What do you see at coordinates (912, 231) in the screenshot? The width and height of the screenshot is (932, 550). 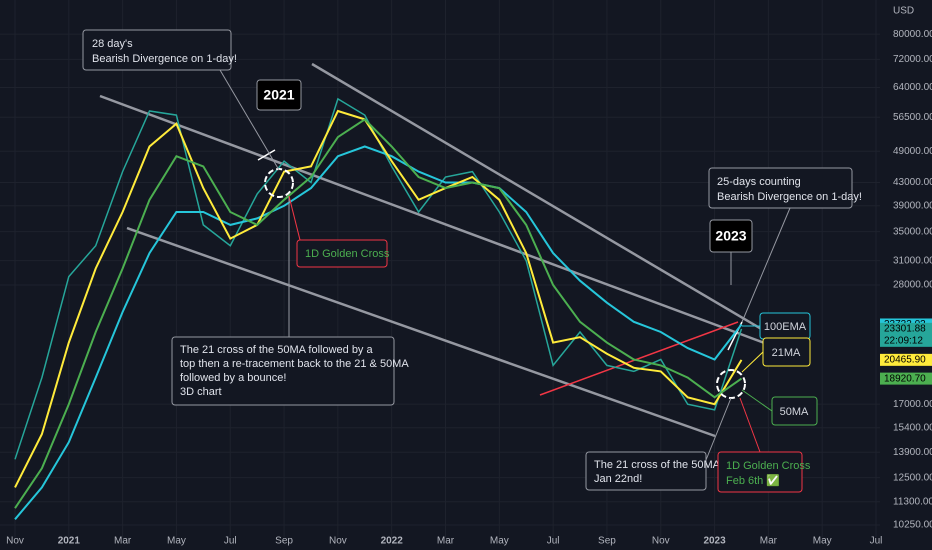 I see `y-tick-label: 35000.00` at bounding box center [912, 231].